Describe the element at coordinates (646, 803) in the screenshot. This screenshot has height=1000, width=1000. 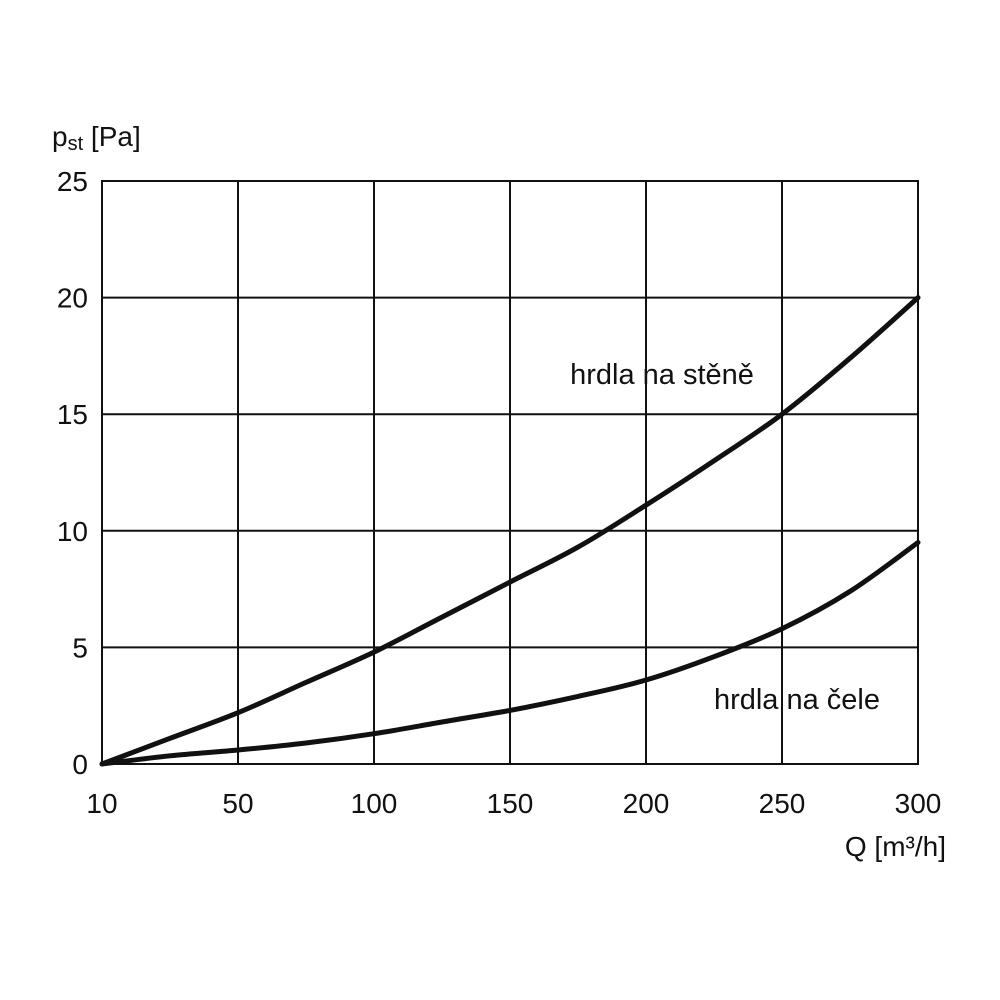
I see `x-tick-label: 200` at that location.